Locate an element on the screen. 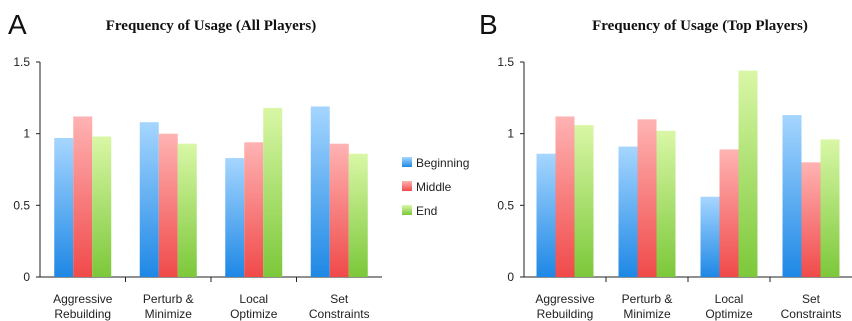  chart-b-title: Frequency of Usage (Top Players) is located at coordinates (700, 26).